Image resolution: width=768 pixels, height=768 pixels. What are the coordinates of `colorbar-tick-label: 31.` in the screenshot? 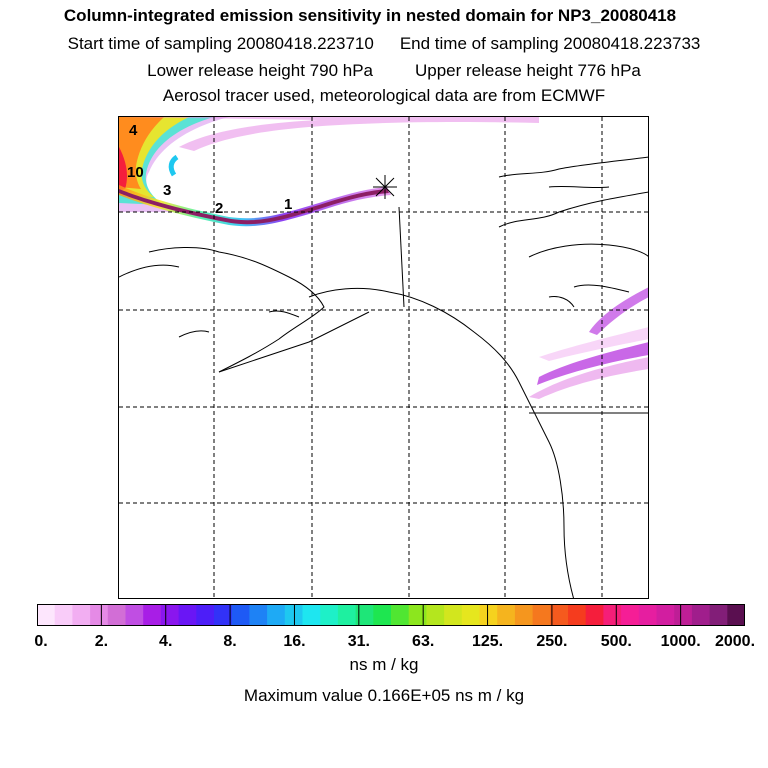 It's located at (358, 641).